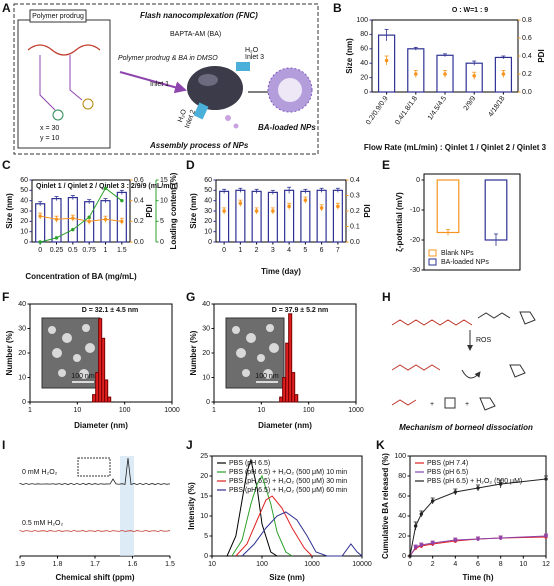 The image size is (554, 586). Describe the element at coordinates (170, 564) in the screenshot. I see `x-tick-label: 1.5` at that location.